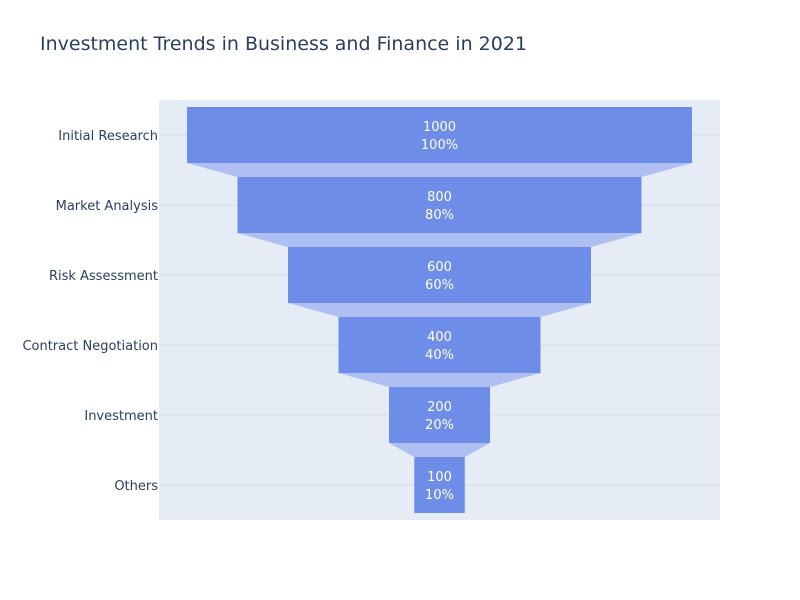 The image size is (800, 600). What do you see at coordinates (108, 136) in the screenshot?
I see `y-tick-label: Initial Research` at bounding box center [108, 136].